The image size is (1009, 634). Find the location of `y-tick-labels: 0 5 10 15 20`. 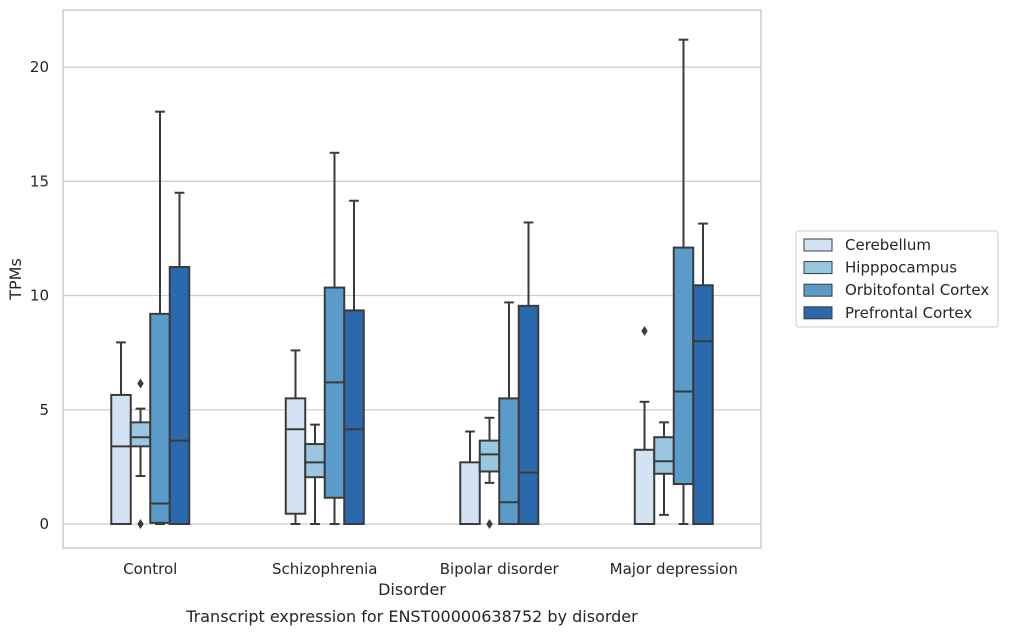

y-tick-labels: 0 5 10 15 20 is located at coordinates (39, 295).